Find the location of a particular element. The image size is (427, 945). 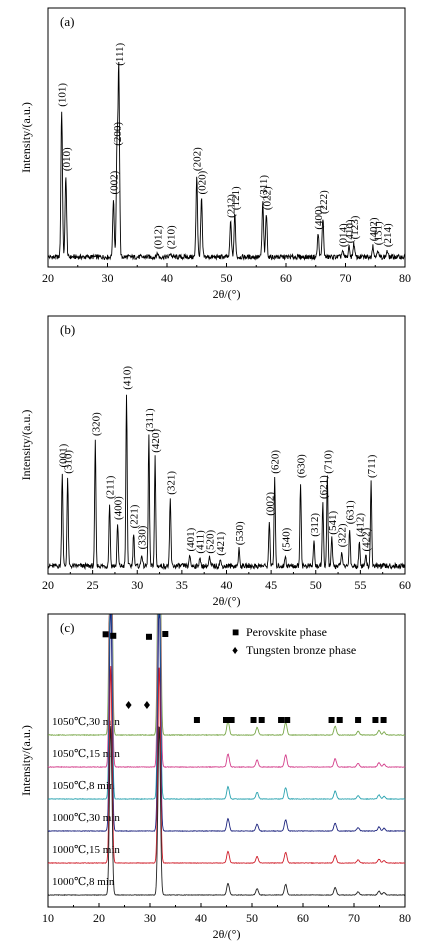

chart-c-series-label: 1000℃,15 min is located at coordinates (86, 850).